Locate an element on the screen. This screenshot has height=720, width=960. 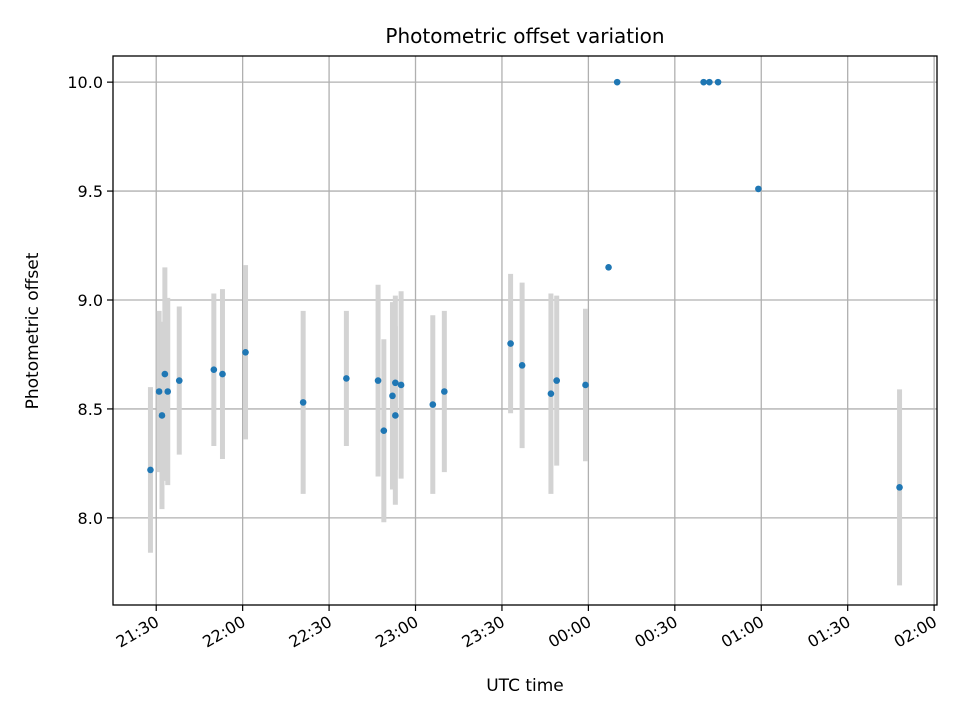
y-tick-label: 9.0 is located at coordinates (90, 300).